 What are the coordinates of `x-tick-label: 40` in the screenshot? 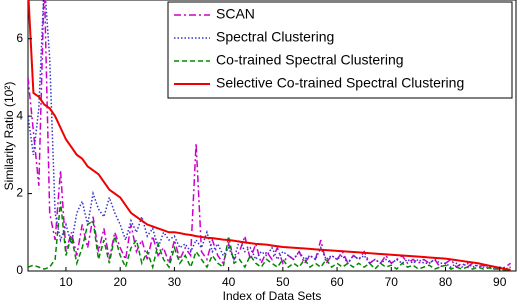 It's located at (229, 282).